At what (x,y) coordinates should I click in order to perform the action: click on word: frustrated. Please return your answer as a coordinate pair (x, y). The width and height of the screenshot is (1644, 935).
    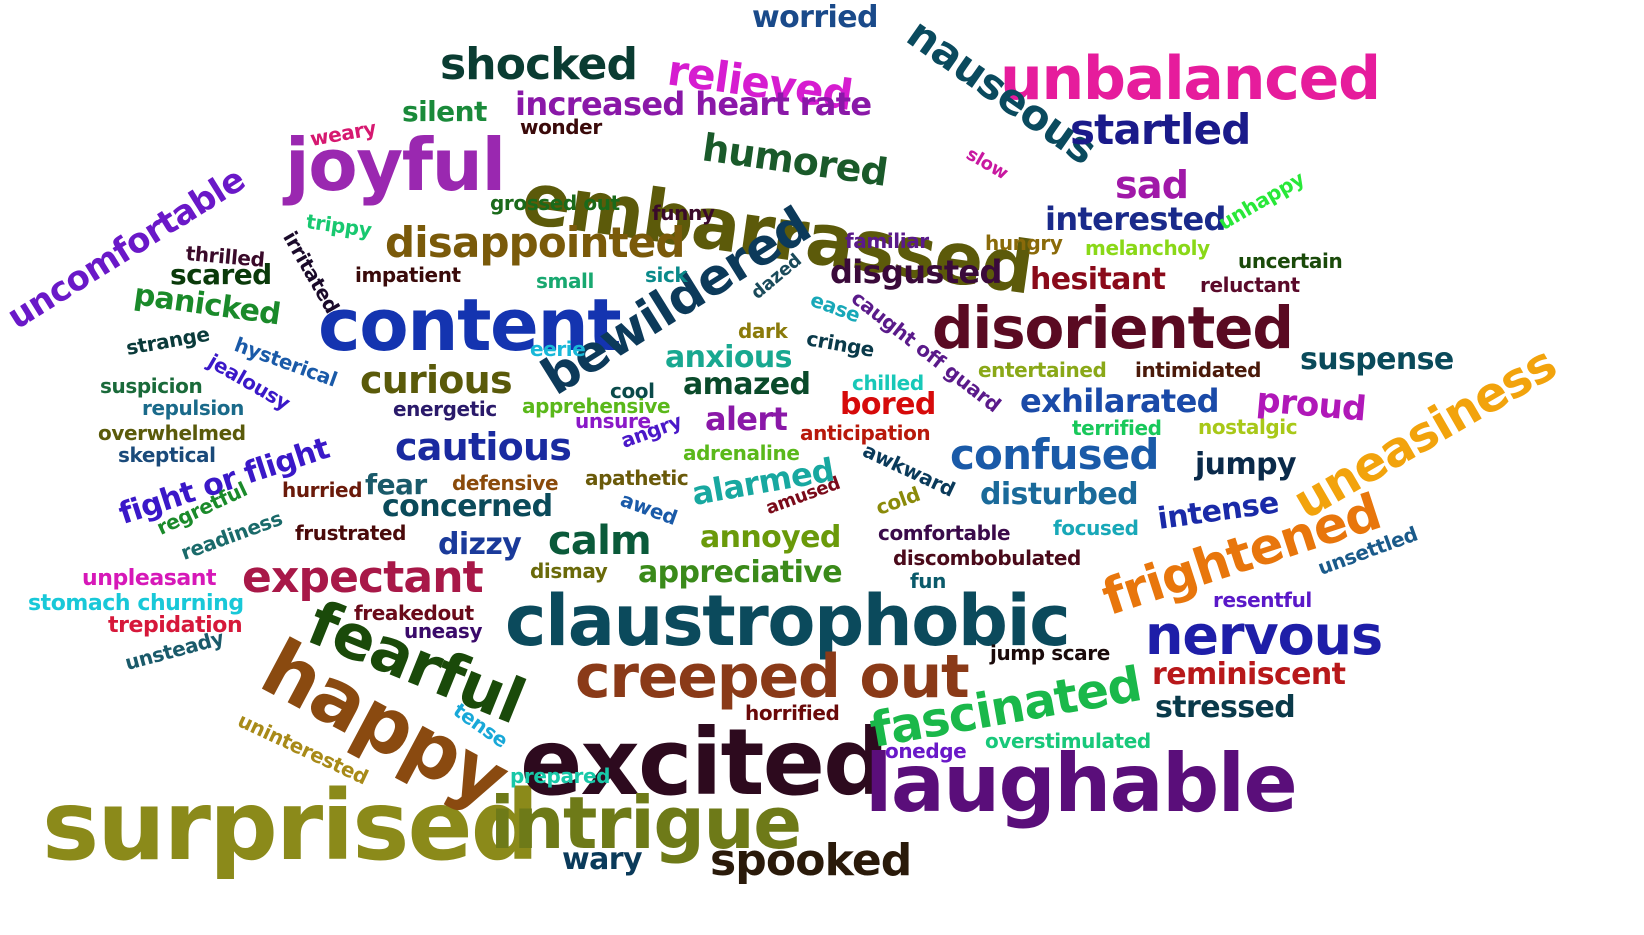
    Looking at the image, I should click on (351, 533).